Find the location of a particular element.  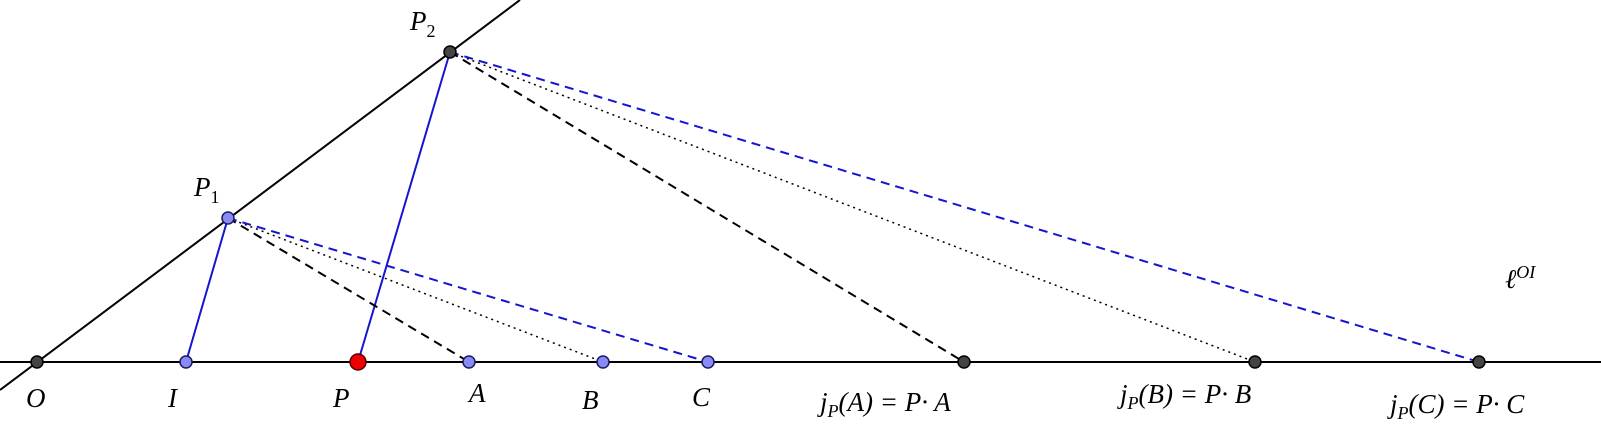

dashed-p1-c is located at coordinates (468, 290).